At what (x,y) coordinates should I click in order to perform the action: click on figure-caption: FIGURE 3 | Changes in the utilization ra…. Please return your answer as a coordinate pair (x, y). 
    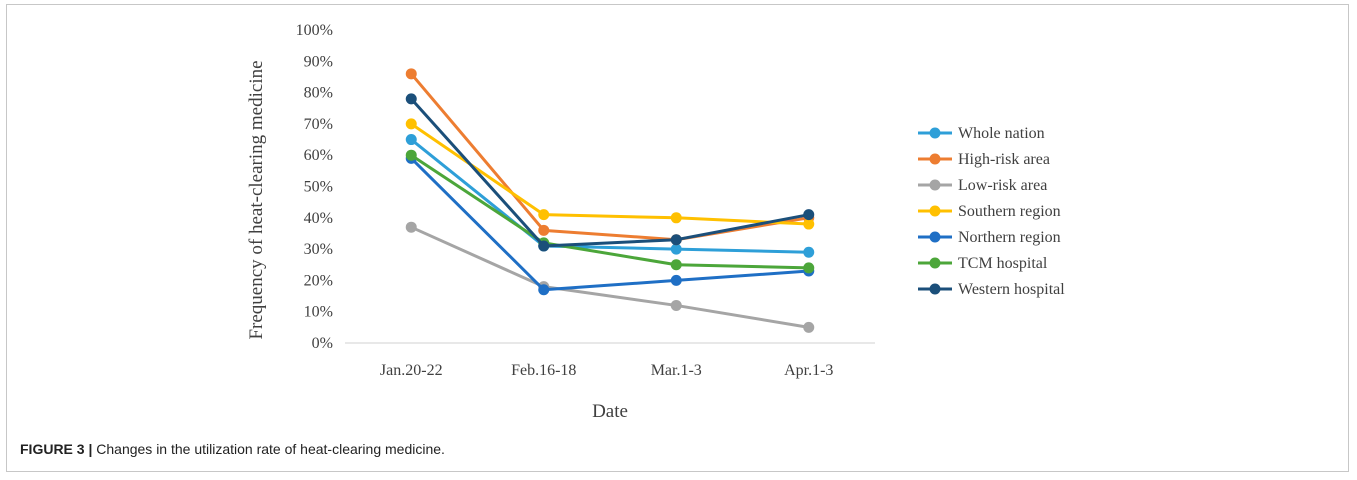
    Looking at the image, I should click on (232, 449).